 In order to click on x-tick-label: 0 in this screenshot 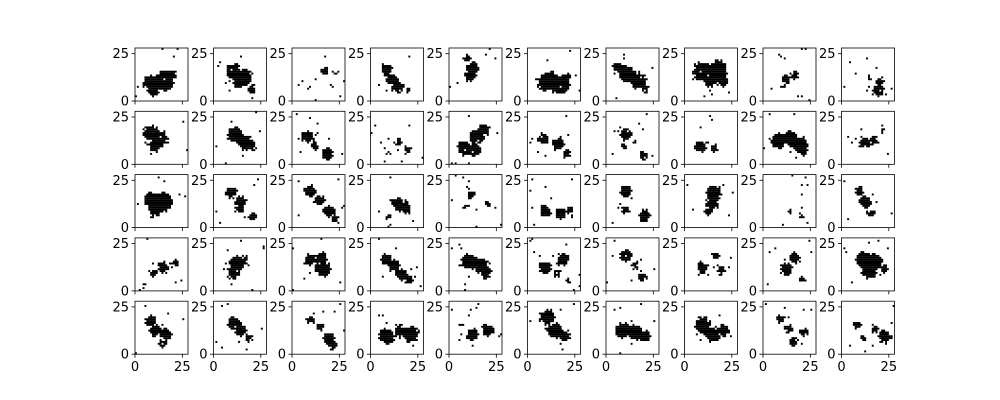, I will do `click(370, 367)`.